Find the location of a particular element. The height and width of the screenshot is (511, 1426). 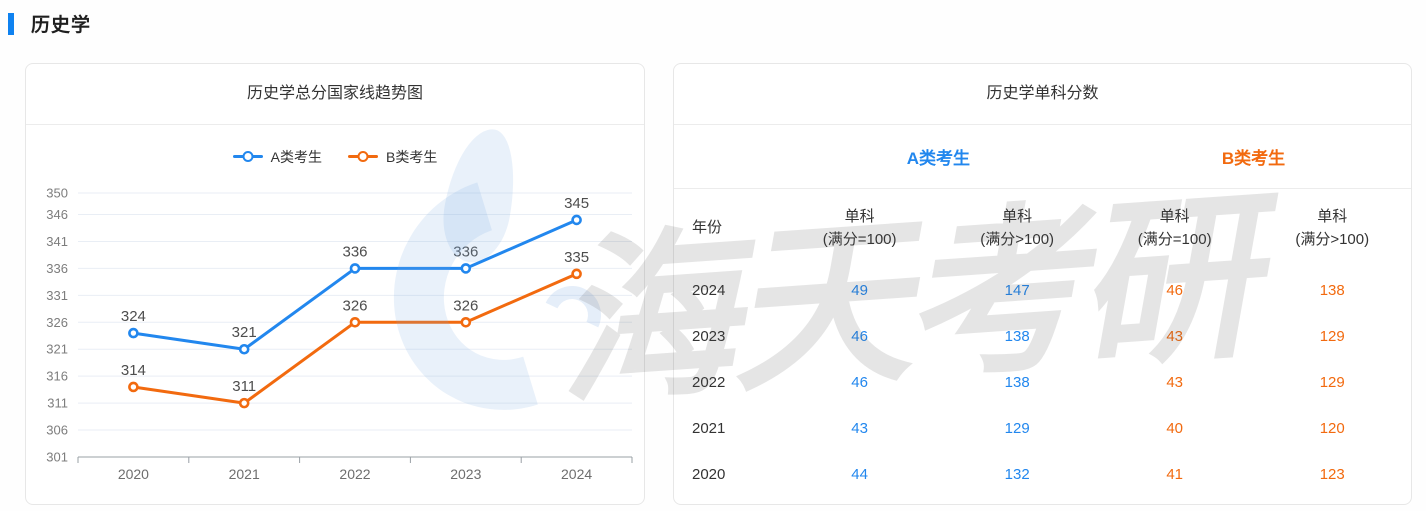

cell-year: 2021 is located at coordinates (709, 428).